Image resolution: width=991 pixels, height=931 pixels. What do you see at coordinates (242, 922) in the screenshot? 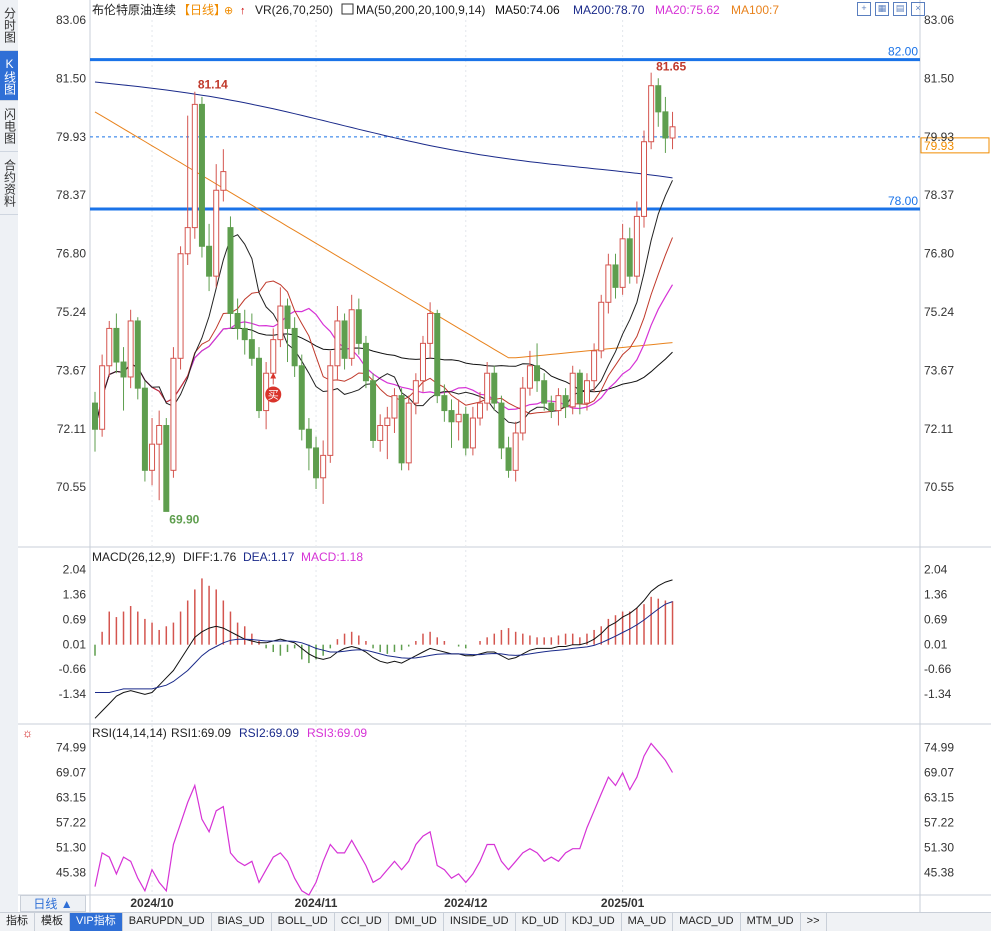
I see `indicator-tab: BIAS_UD` at bounding box center [242, 922].